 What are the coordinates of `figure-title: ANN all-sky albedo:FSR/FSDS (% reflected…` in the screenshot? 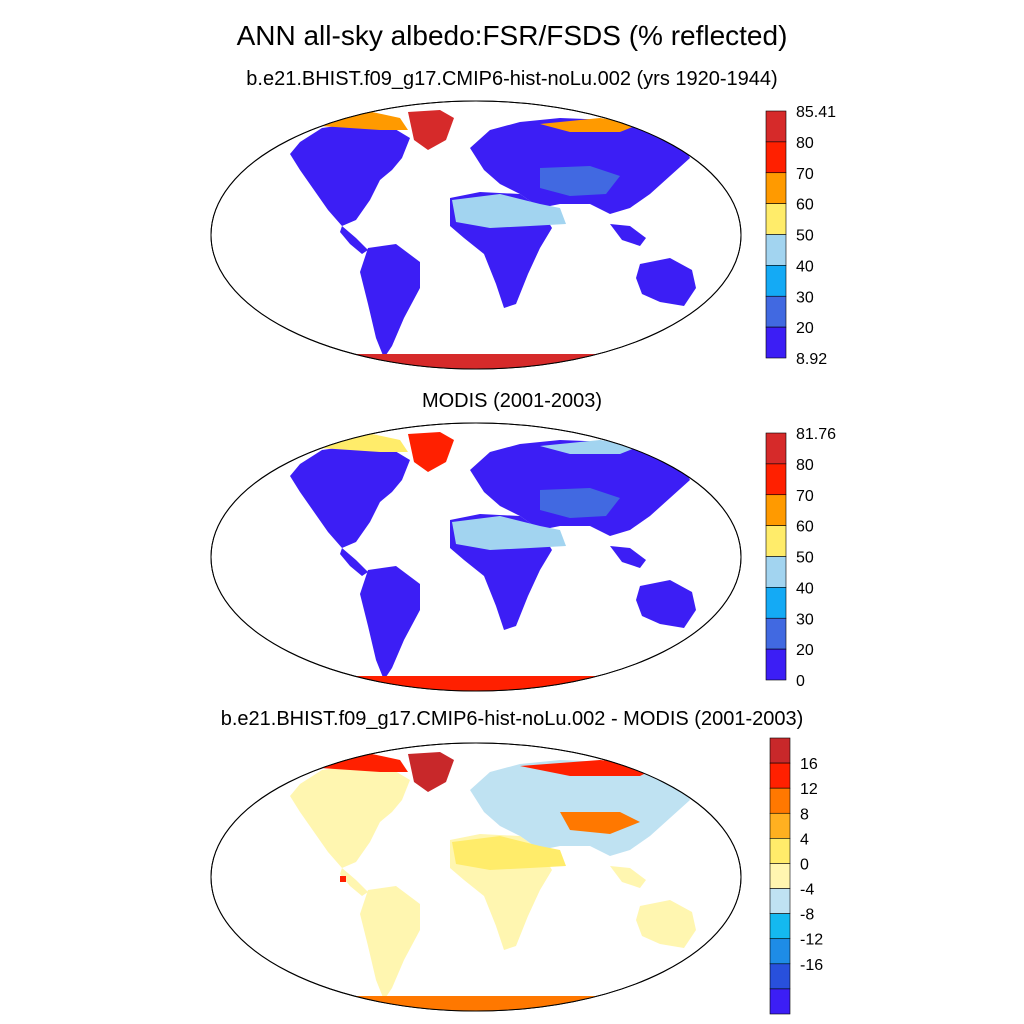 It's located at (512, 35).